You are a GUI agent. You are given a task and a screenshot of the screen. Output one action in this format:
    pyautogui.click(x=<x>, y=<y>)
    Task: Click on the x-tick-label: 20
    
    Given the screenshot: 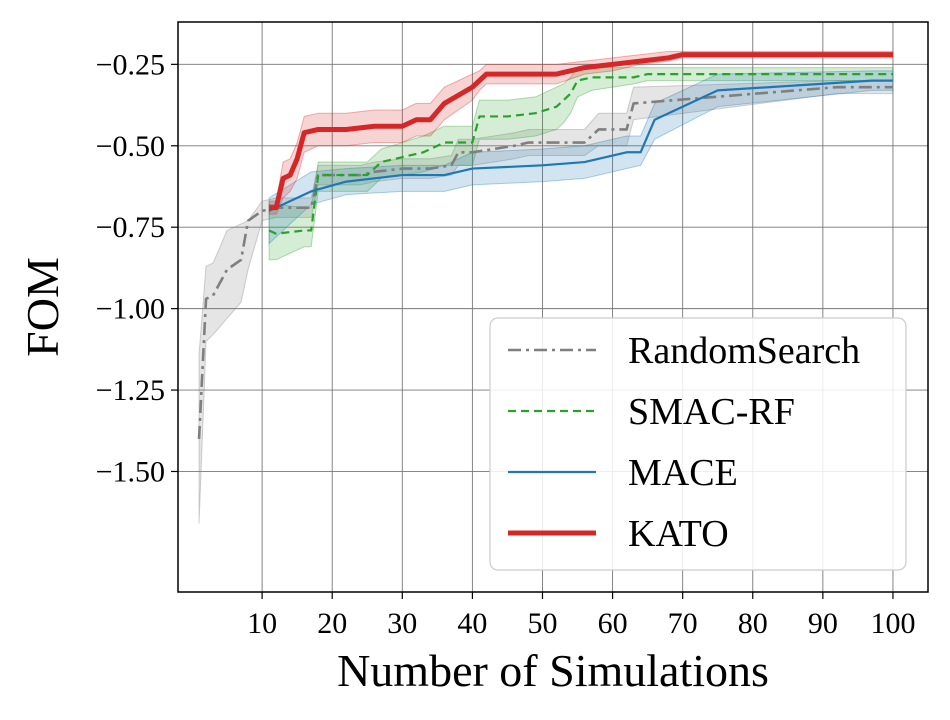 What is the action you would take?
    pyautogui.click(x=332, y=623)
    